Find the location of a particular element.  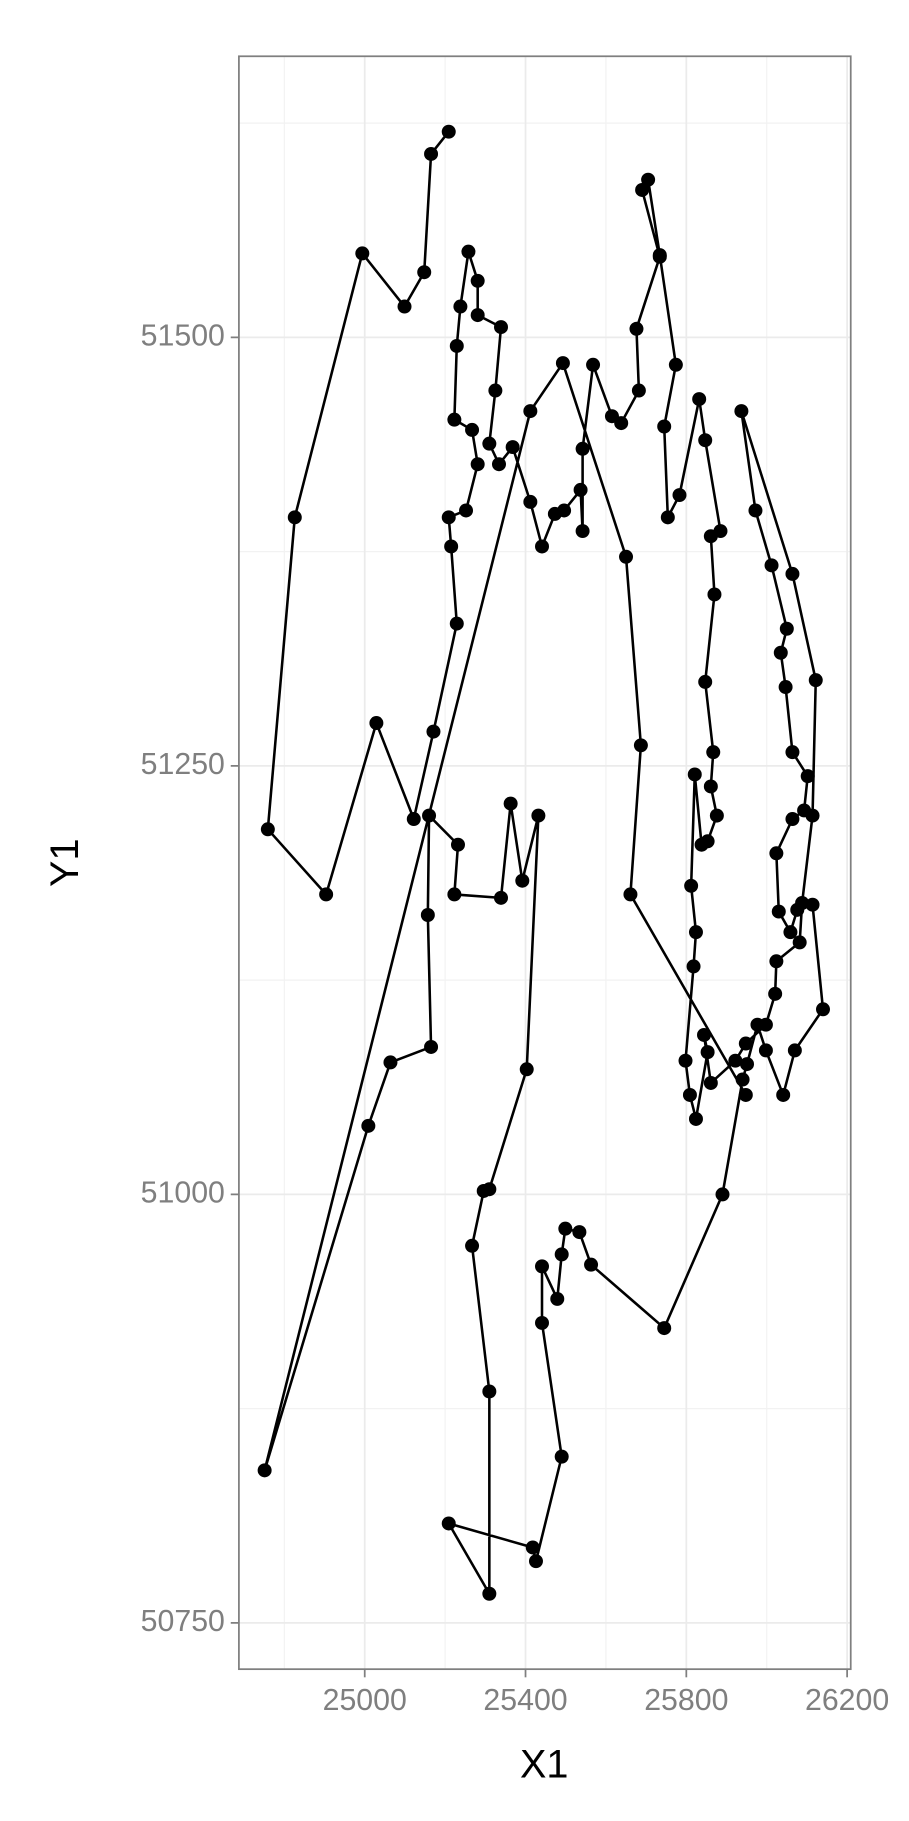

x-tick-label: 25400 is located at coordinates (525, 1700).